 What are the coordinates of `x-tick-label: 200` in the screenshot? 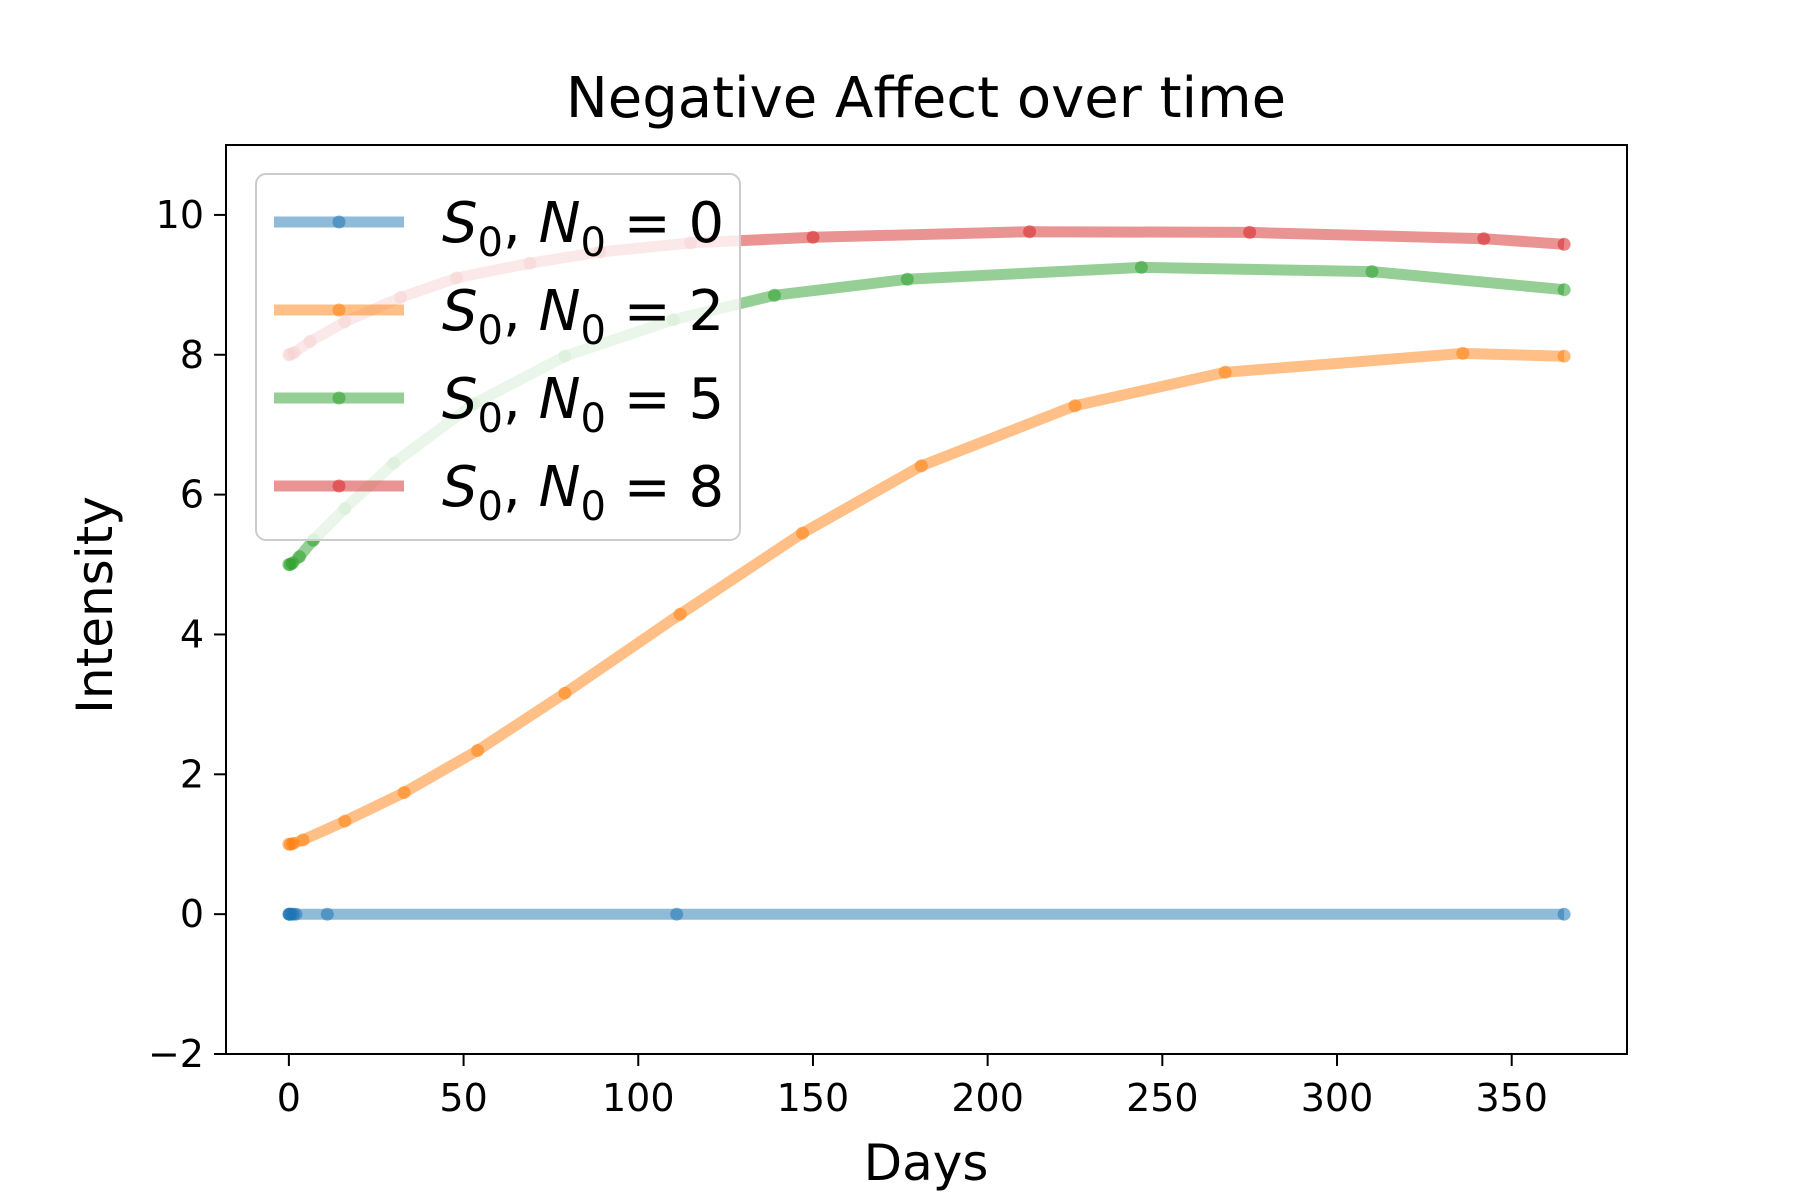 It's located at (987, 1098).